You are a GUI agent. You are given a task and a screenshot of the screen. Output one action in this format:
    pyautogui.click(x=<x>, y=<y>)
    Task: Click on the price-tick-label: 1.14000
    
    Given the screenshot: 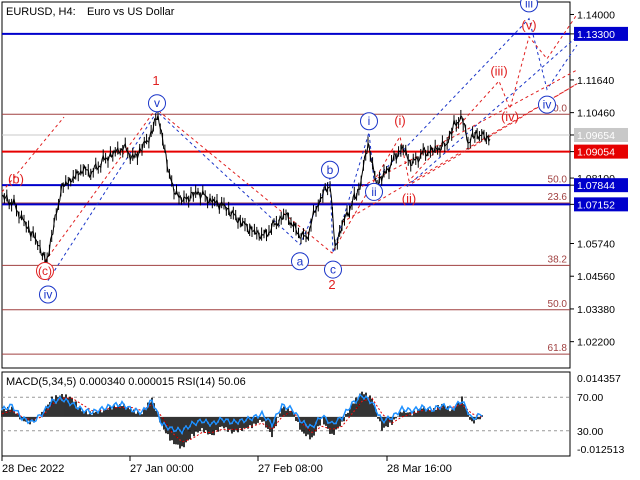 What is the action you would take?
    pyautogui.click(x=596, y=15)
    